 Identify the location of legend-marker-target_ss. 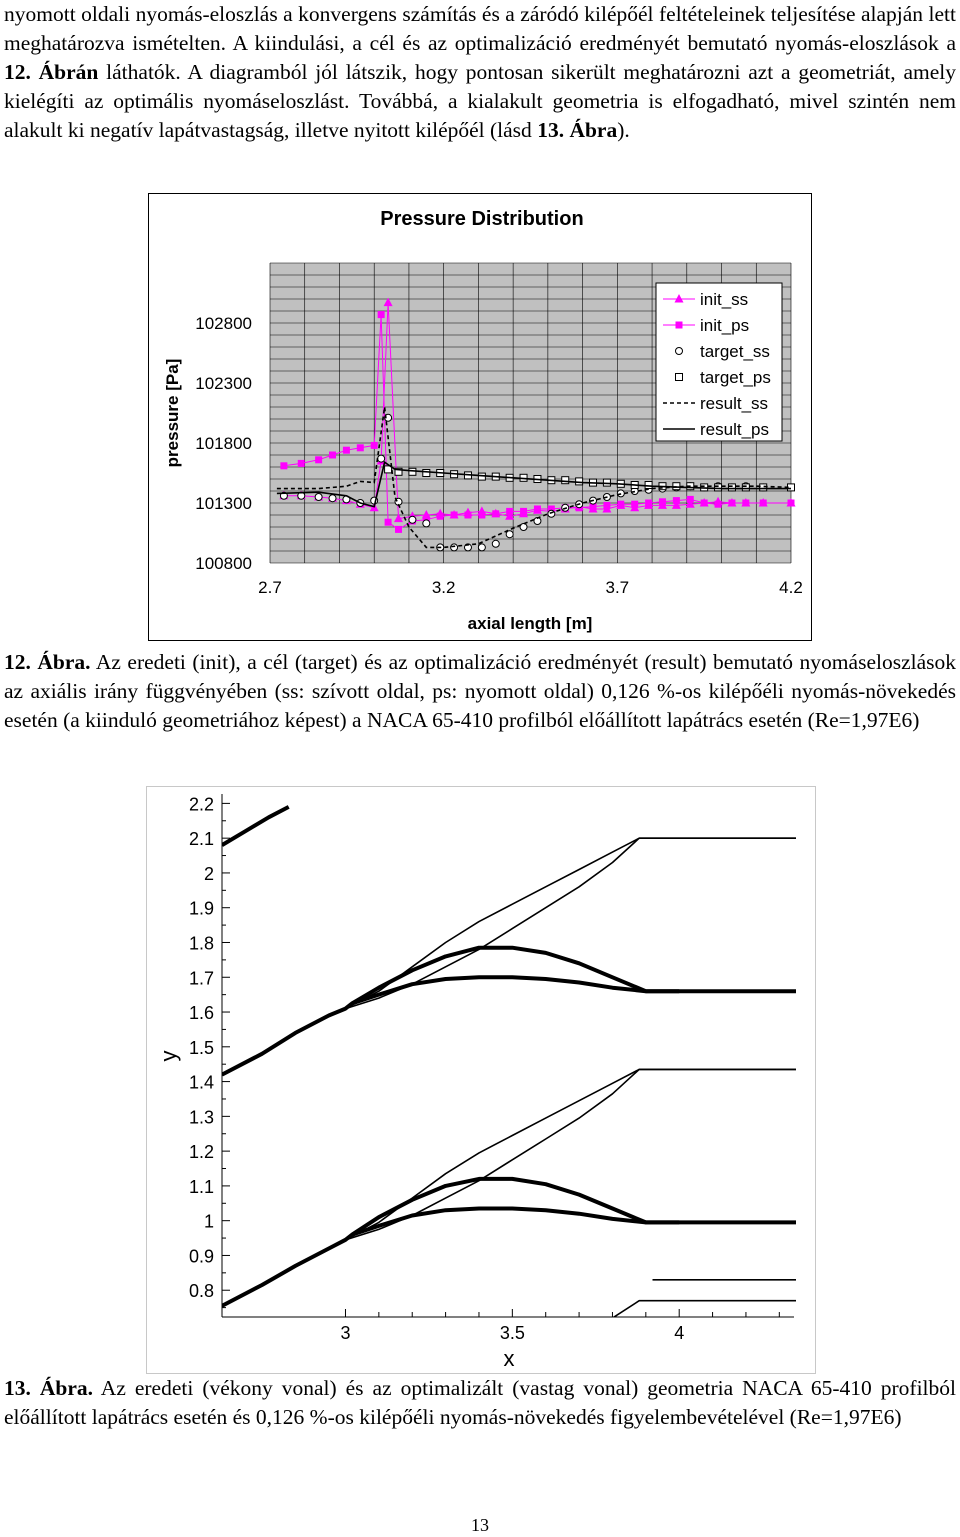
(679, 351).